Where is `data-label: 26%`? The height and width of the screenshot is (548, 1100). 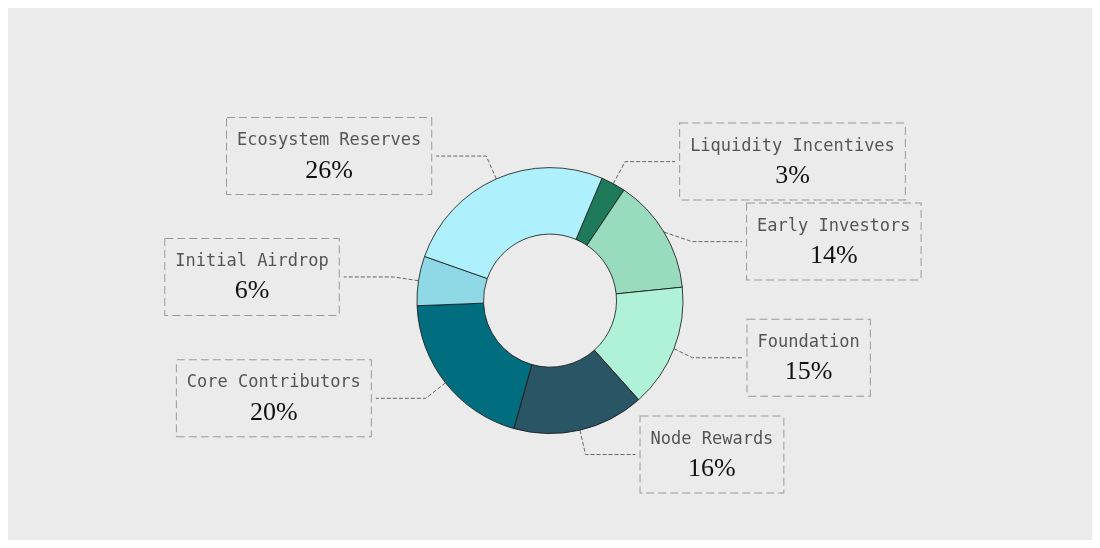 data-label: 26% is located at coordinates (329, 169).